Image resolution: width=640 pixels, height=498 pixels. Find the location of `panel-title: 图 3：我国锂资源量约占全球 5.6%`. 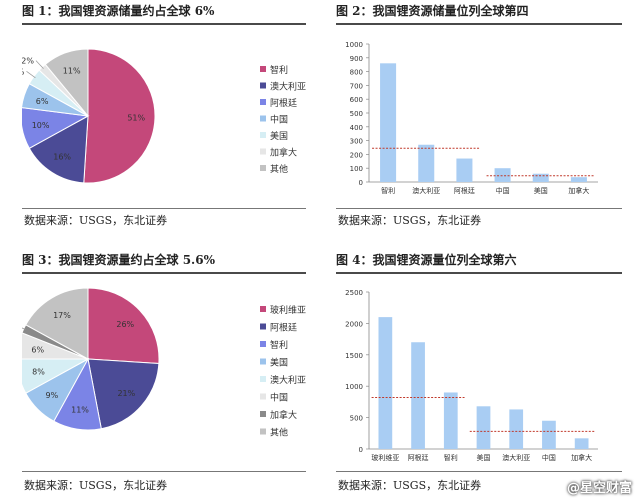

panel-title: 图 3：我国锂资源量约占全球 5.6% is located at coordinates (118, 260).